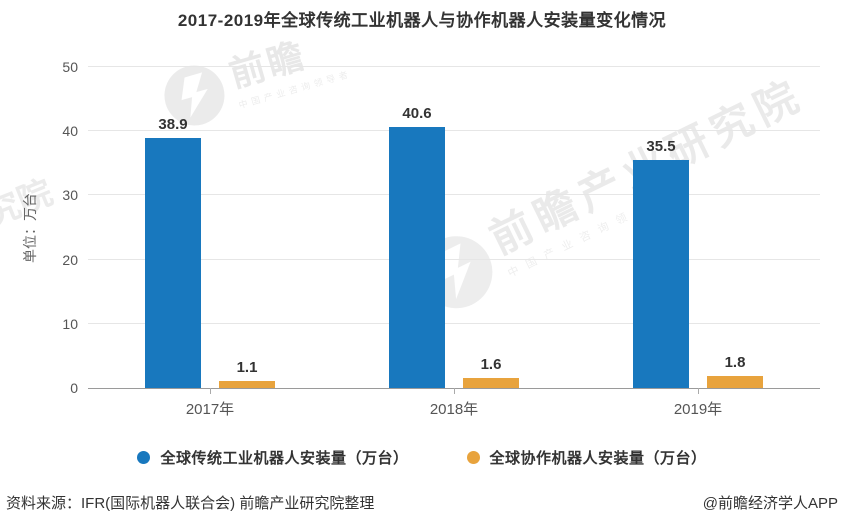 This screenshot has width=844, height=520. Describe the element at coordinates (70, 259) in the screenshot. I see `y-tick-label: 20` at that location.